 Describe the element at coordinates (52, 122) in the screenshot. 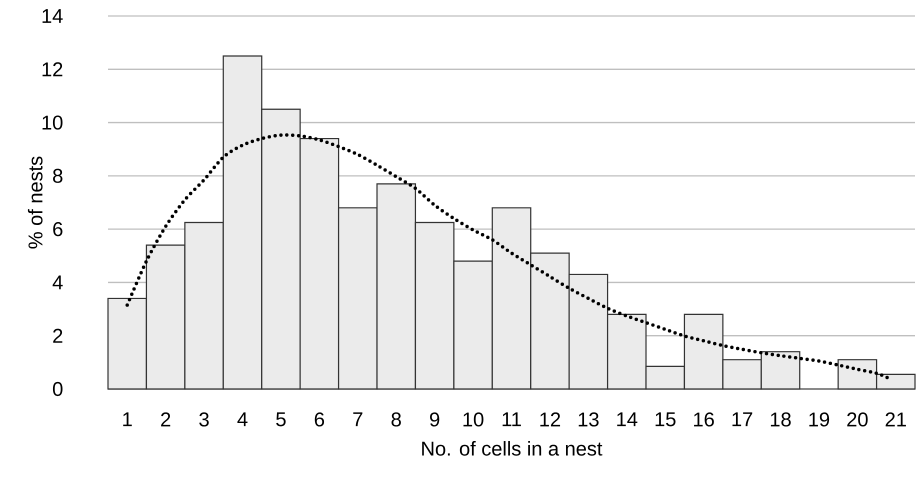

I see `y-tick-label: 10` at that location.